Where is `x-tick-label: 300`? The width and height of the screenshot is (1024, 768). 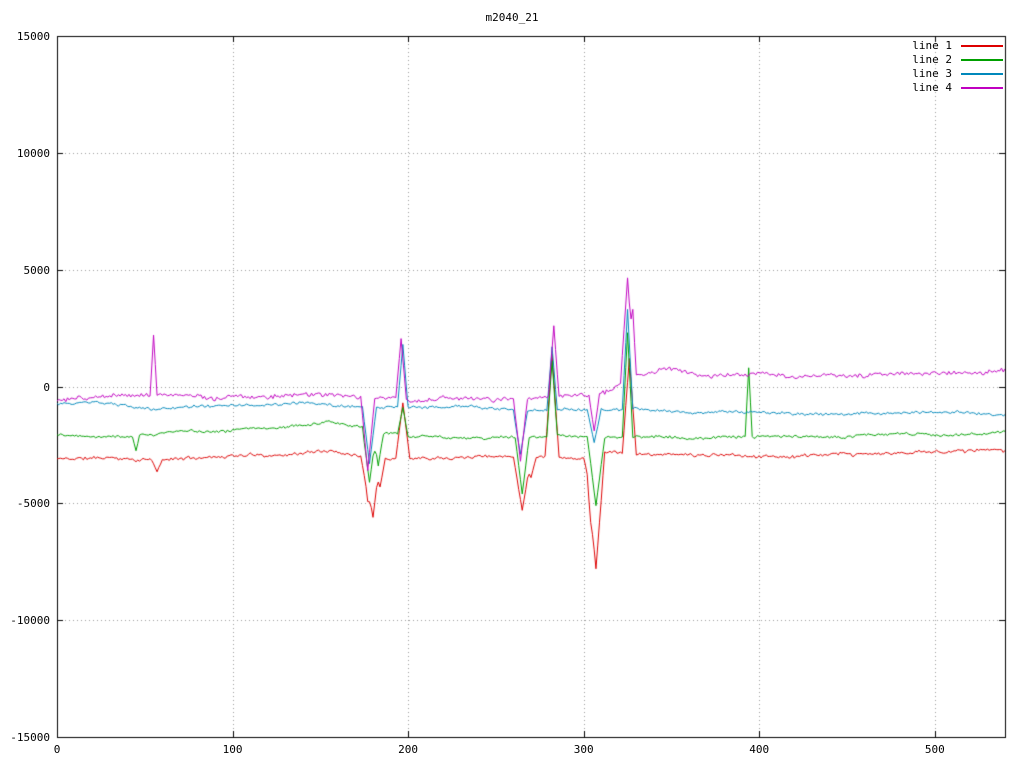 x-tick-label: 300 is located at coordinates (583, 749).